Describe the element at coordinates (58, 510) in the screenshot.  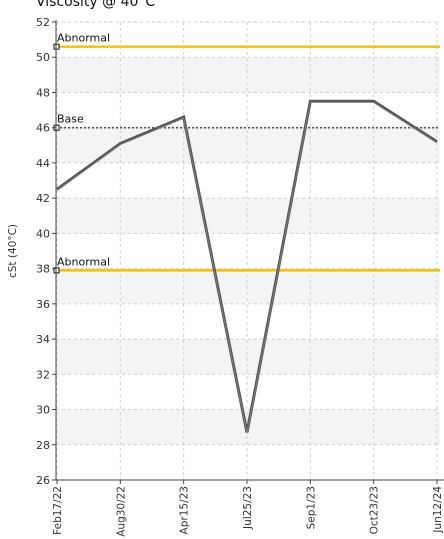
I see `x-tick-label: Feb17/22` at that location.